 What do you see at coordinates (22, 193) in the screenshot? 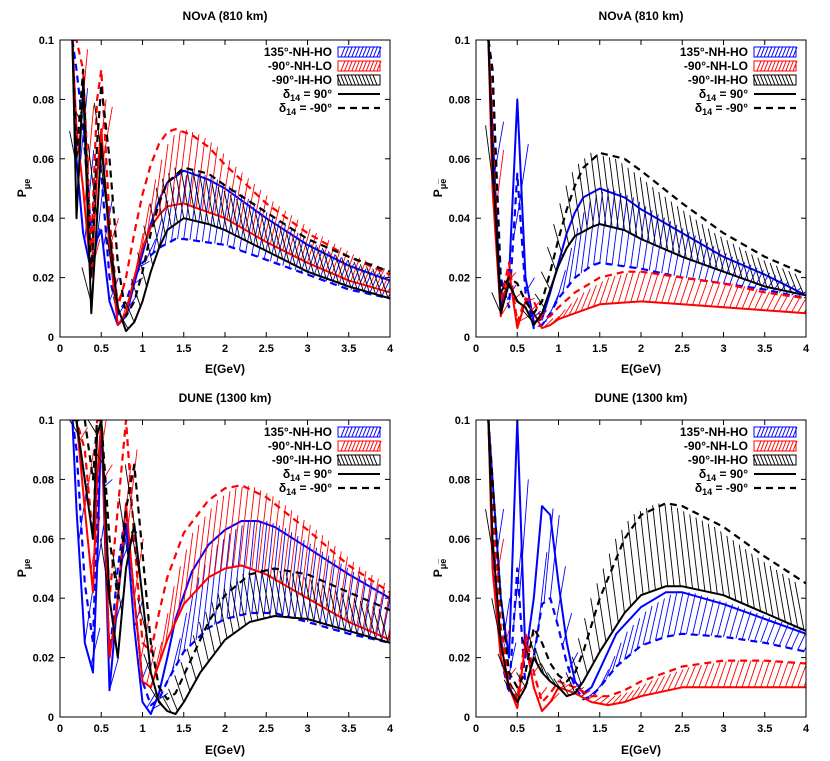
I see `y-axis-label-main: P` at bounding box center [22, 193].